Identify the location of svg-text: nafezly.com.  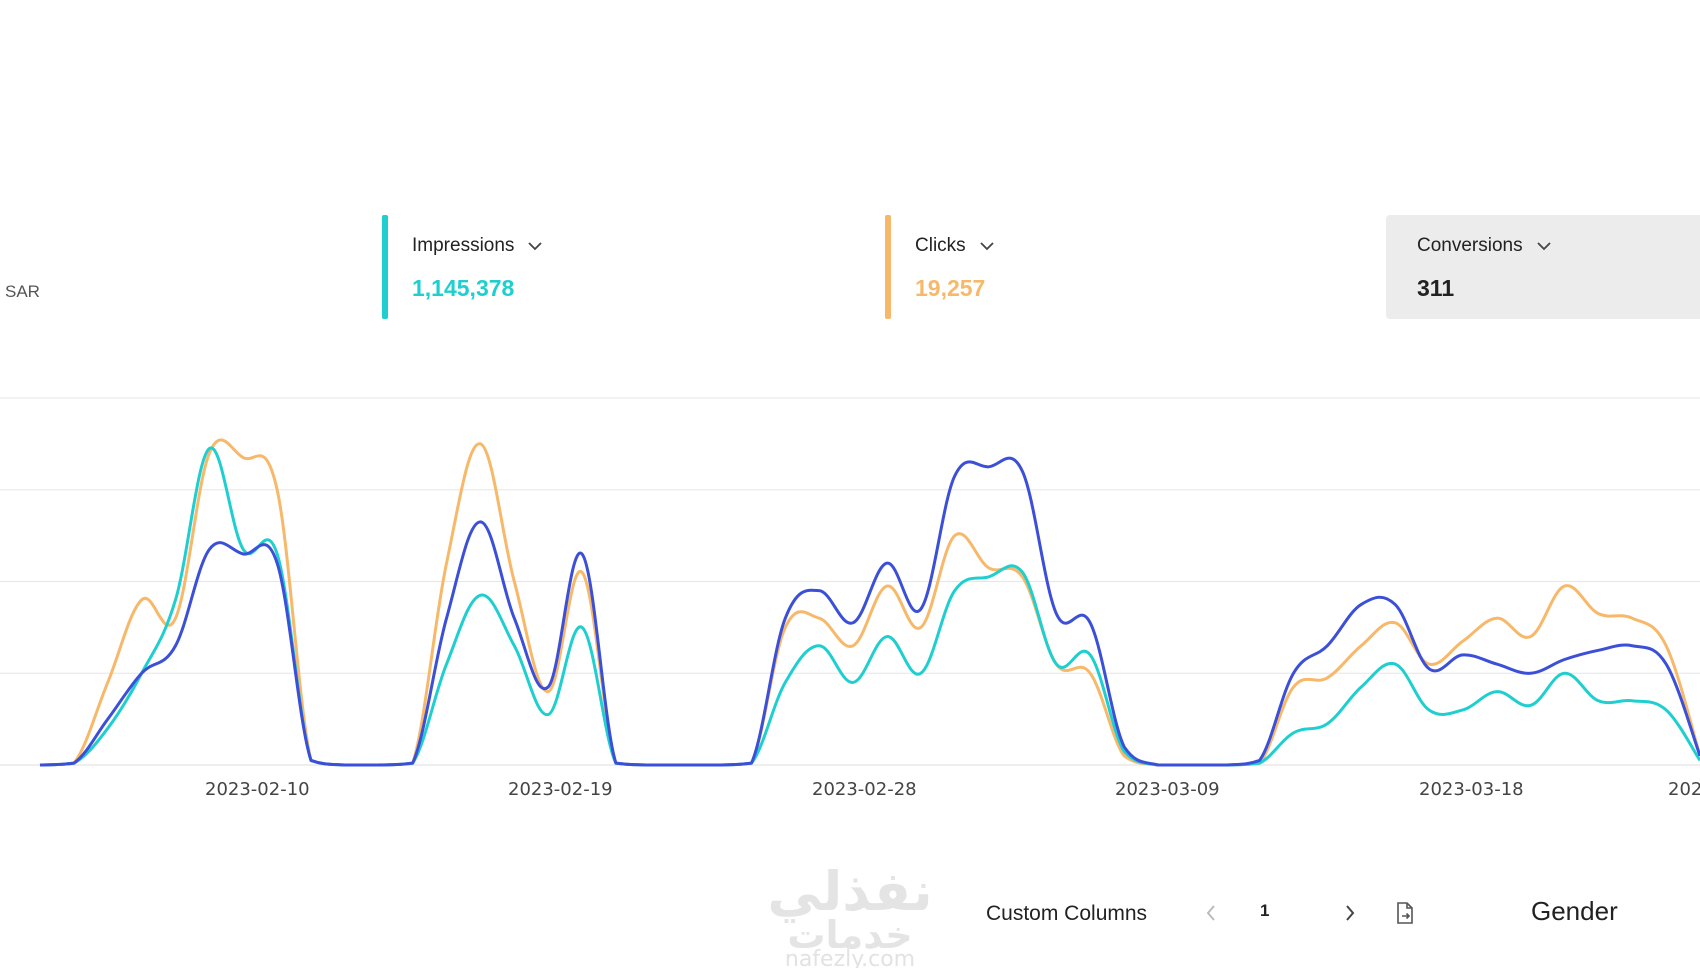
(850, 957).